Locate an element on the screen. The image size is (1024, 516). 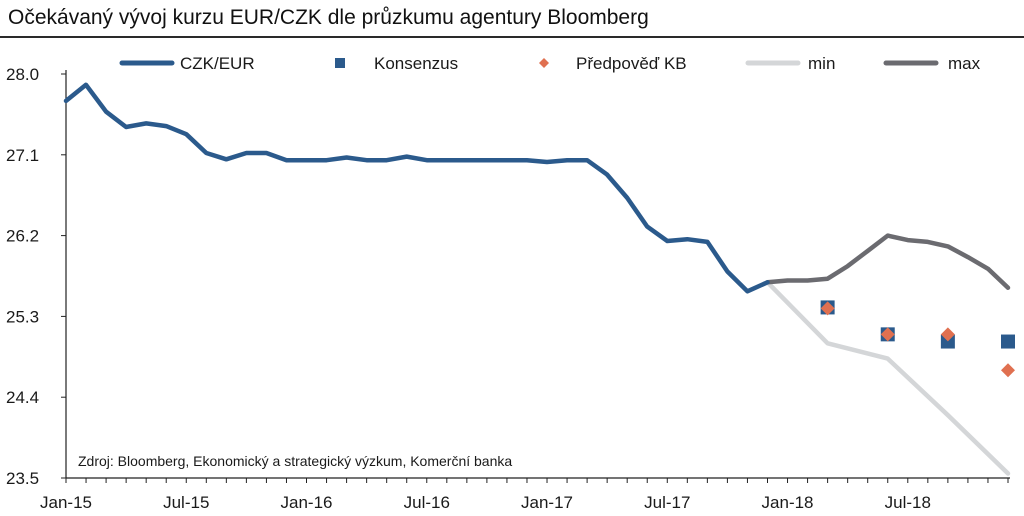
y-tick-label: 28.0 is located at coordinates (22, 74).